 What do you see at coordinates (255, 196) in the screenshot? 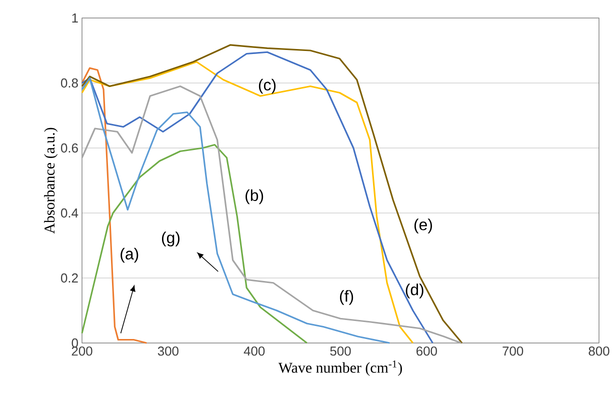
I see `annotation: (b)` at bounding box center [255, 196].